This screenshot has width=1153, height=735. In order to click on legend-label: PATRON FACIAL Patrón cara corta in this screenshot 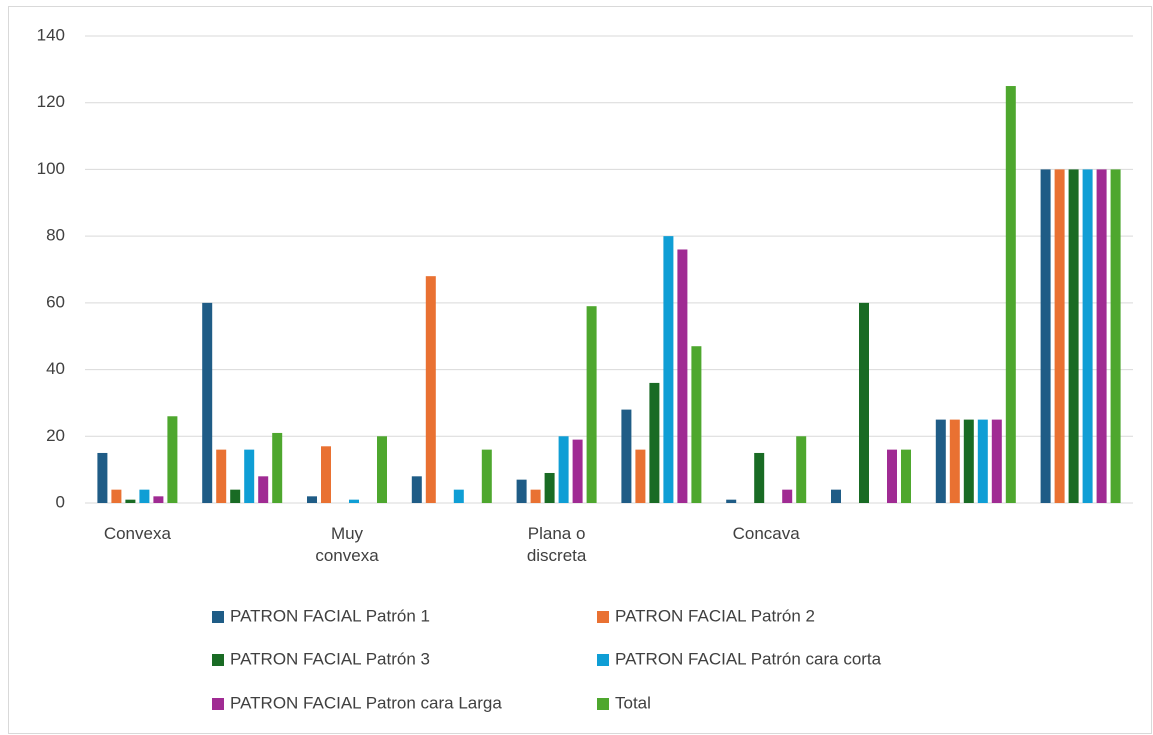, I will do `click(748, 658)`.